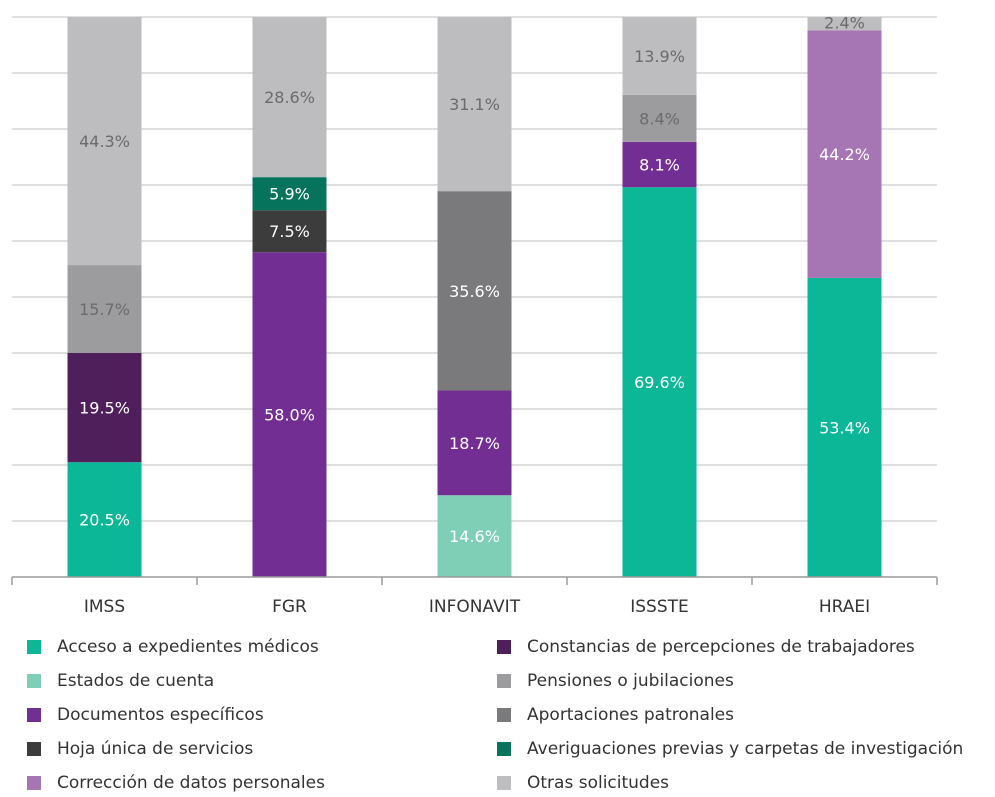 The height and width of the screenshot is (797, 995). I want to click on x-axis, so click(474, 580).